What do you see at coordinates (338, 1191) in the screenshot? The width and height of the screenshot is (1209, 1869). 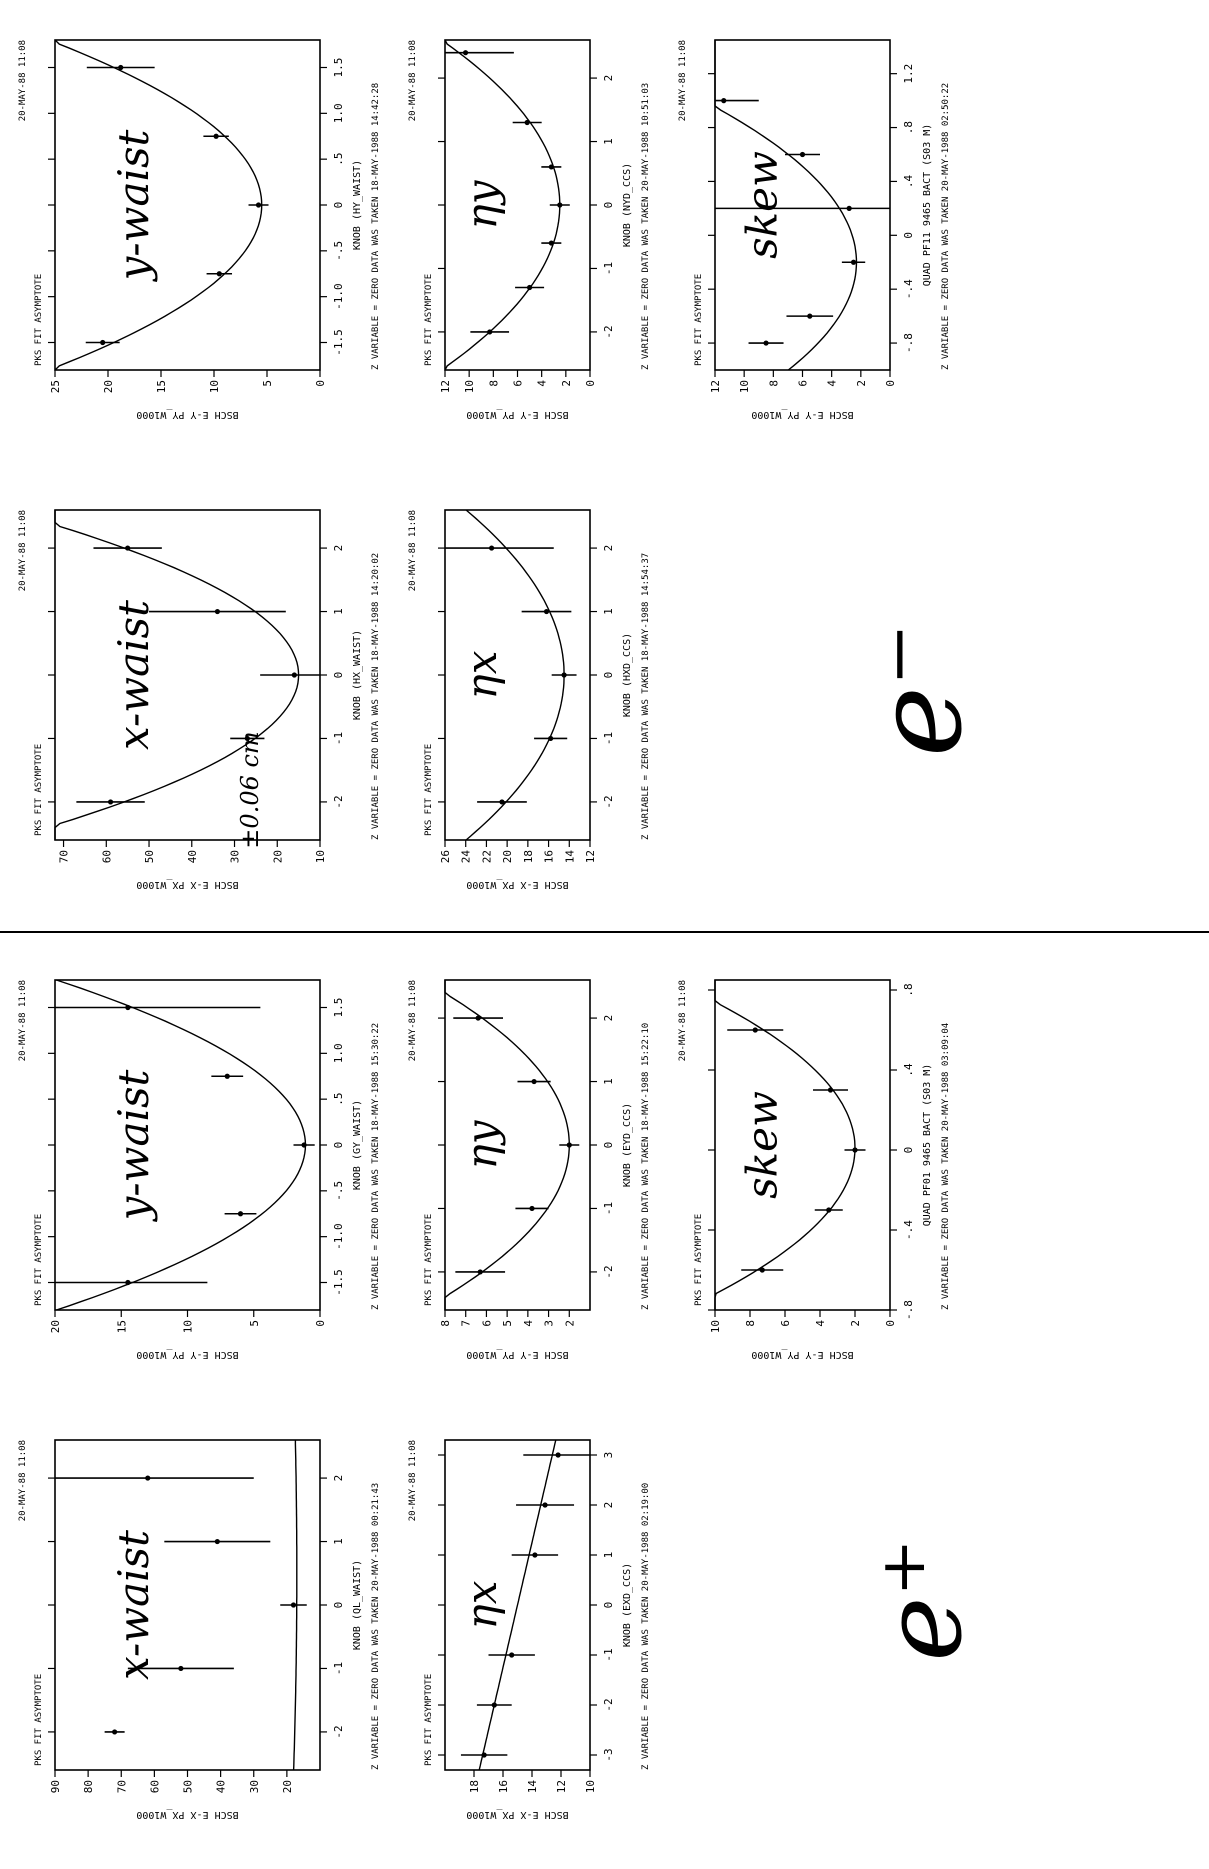 I see `x-tick-label: -.5` at bounding box center [338, 1191].